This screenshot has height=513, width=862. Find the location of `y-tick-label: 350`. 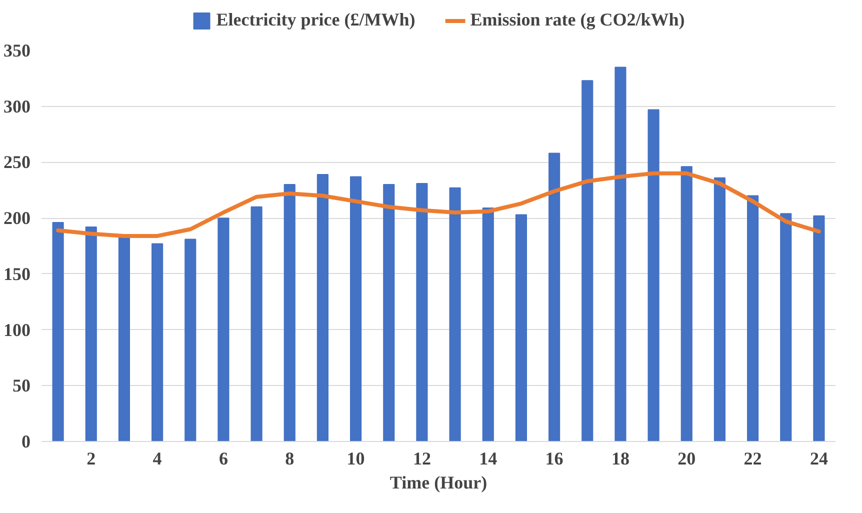

y-tick-label: 350 is located at coordinates (17, 50).